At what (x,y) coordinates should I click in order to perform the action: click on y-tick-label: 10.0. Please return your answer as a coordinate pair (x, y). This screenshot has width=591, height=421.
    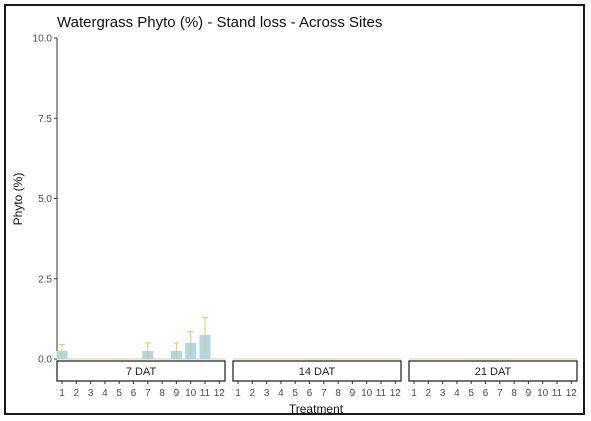
    Looking at the image, I should click on (43, 39).